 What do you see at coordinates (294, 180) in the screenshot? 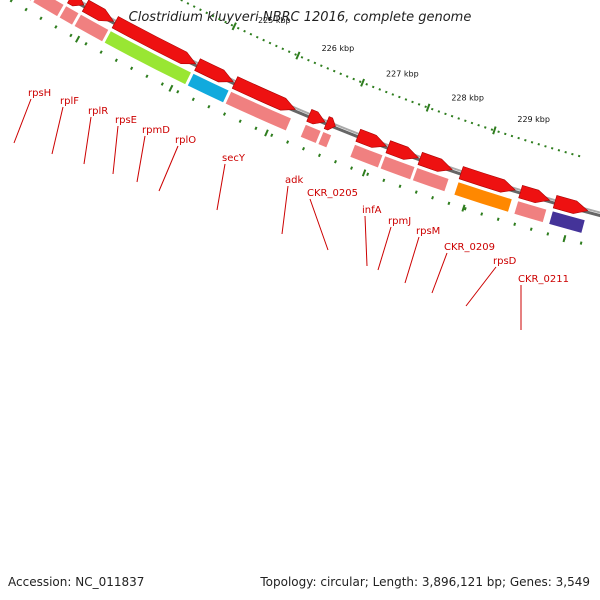
I see `gene-label: adk` at bounding box center [294, 180].